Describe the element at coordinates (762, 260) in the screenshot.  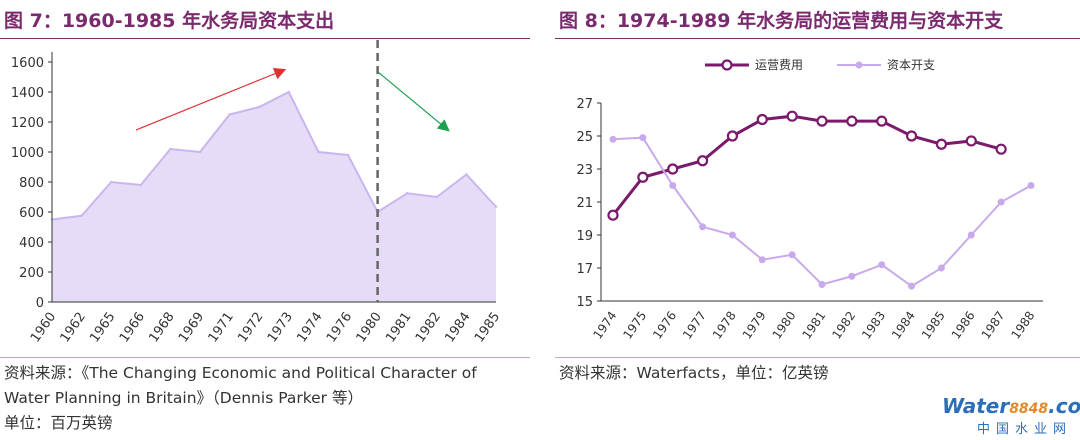
I see `series2-point-1979` at that location.